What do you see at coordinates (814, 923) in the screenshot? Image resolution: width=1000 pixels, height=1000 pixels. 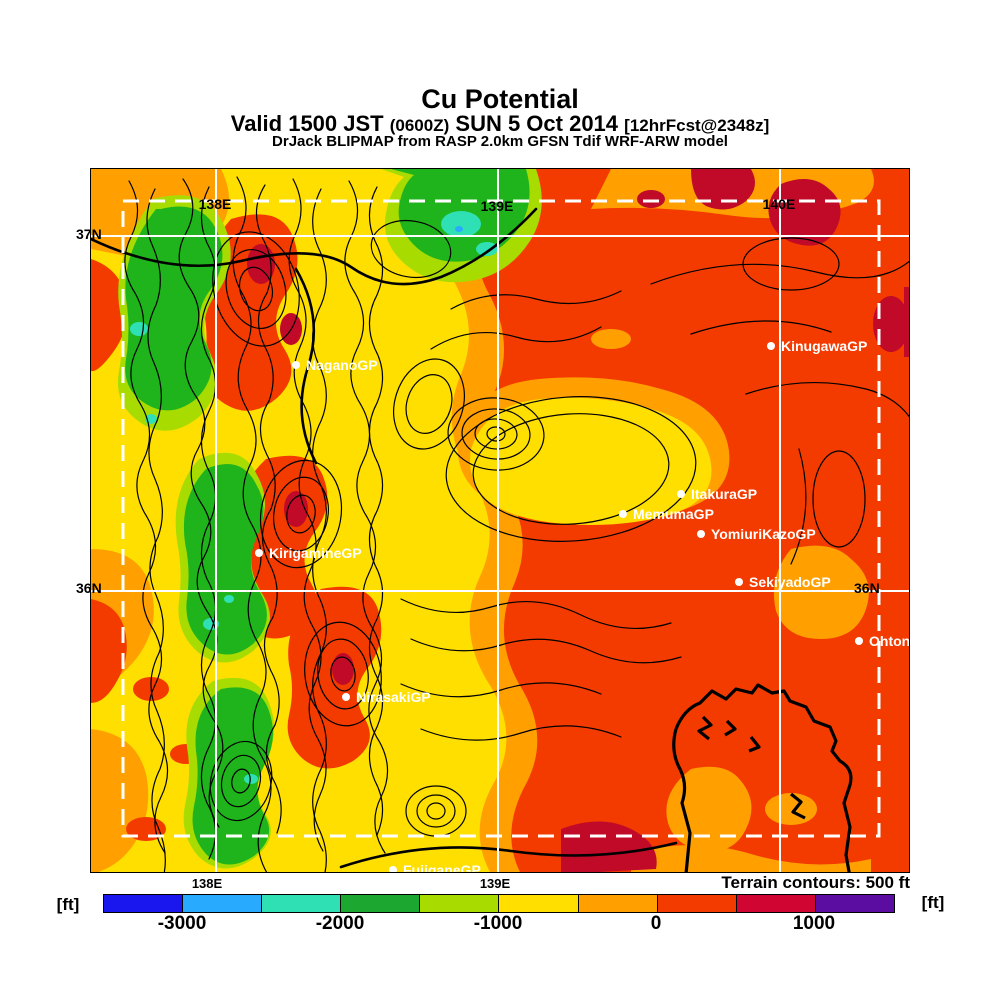 I see `colorbar-tick-label: 1000` at bounding box center [814, 923].